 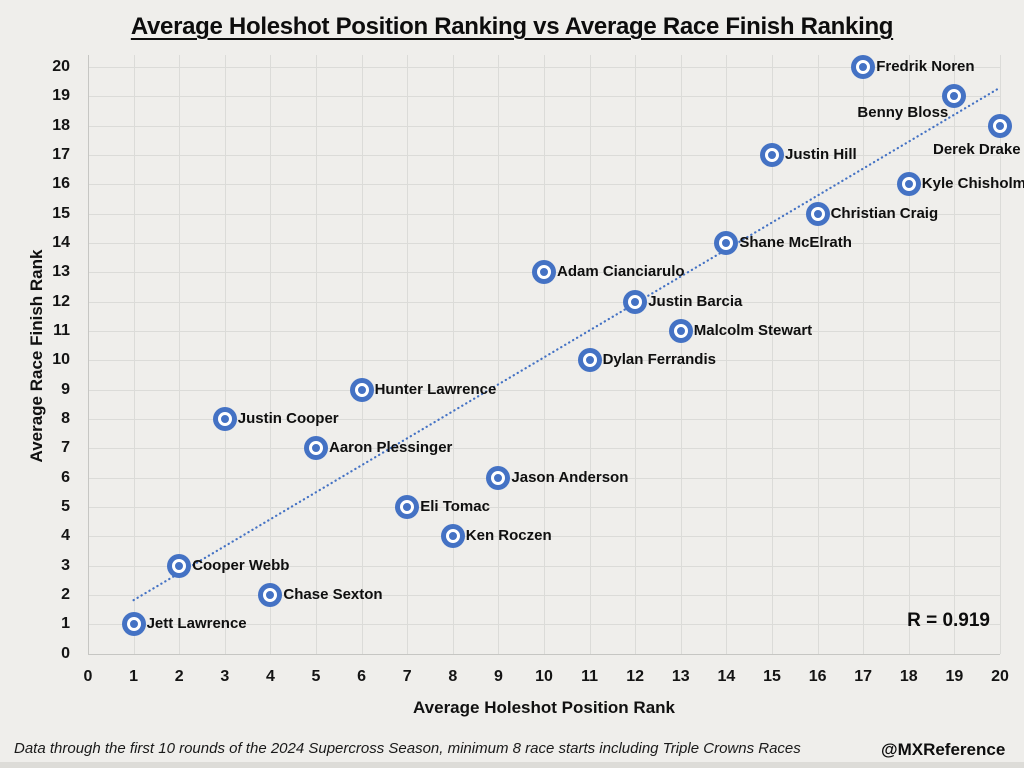 I want to click on y-tick-label: 17, so click(x=61, y=154).